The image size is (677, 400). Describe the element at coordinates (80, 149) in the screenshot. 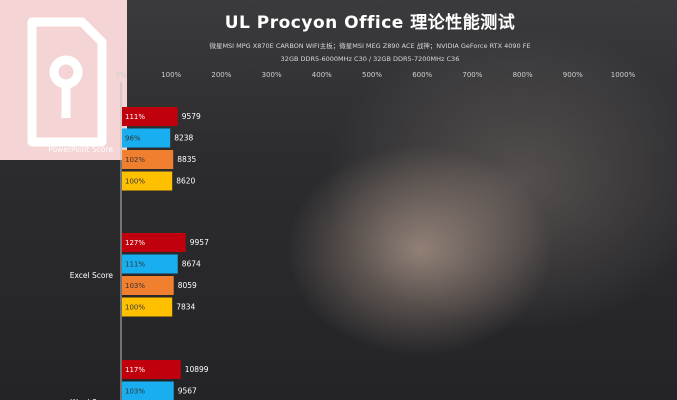

I see `category-label: PowerPoint Score` at that location.